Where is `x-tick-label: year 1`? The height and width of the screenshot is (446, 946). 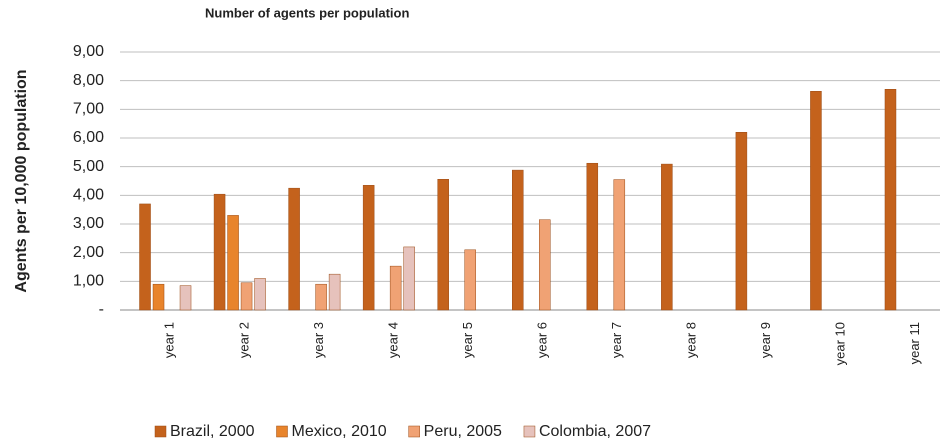 x-tick-label: year 1 is located at coordinates (169, 340).